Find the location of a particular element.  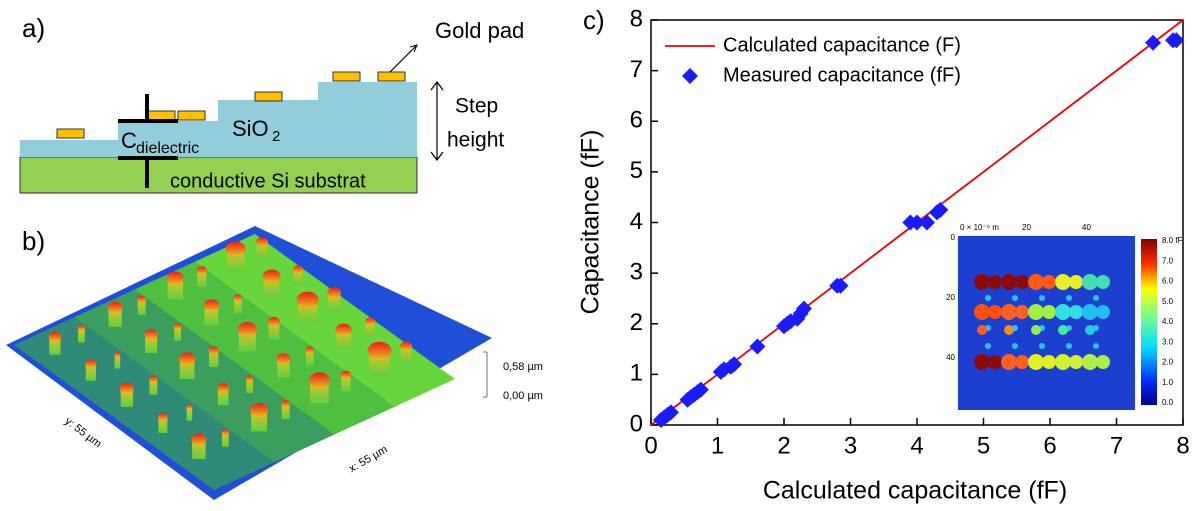

colorbar-label: 0.0 is located at coordinates (1168, 402).